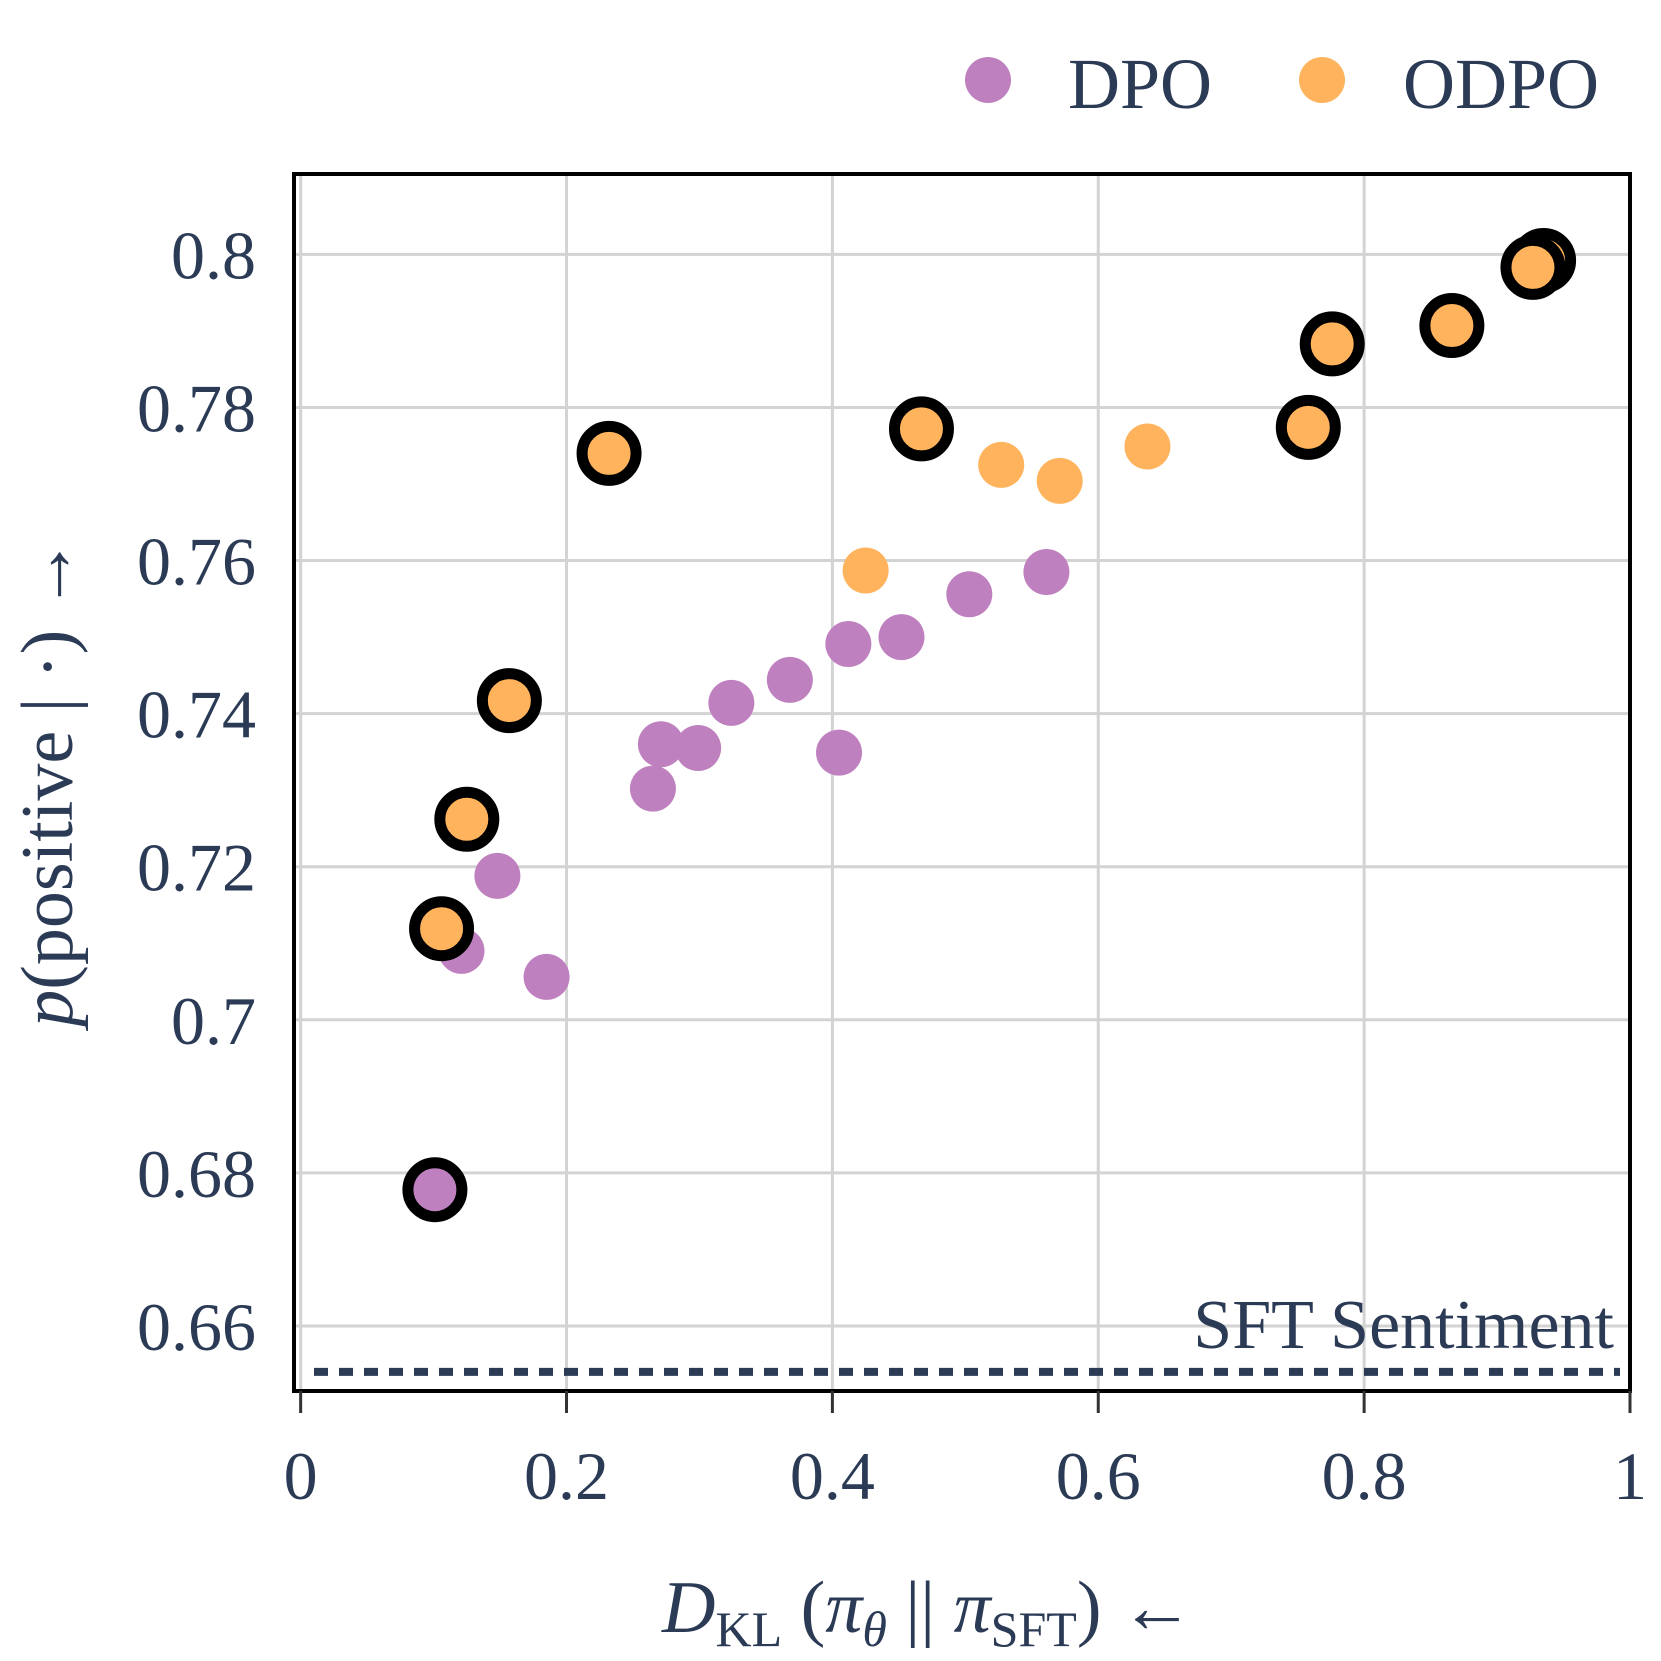 The height and width of the screenshot is (1661, 1661). Describe the element at coordinates (1322, 80) in the screenshot. I see `legend-marker-odpo` at that location.